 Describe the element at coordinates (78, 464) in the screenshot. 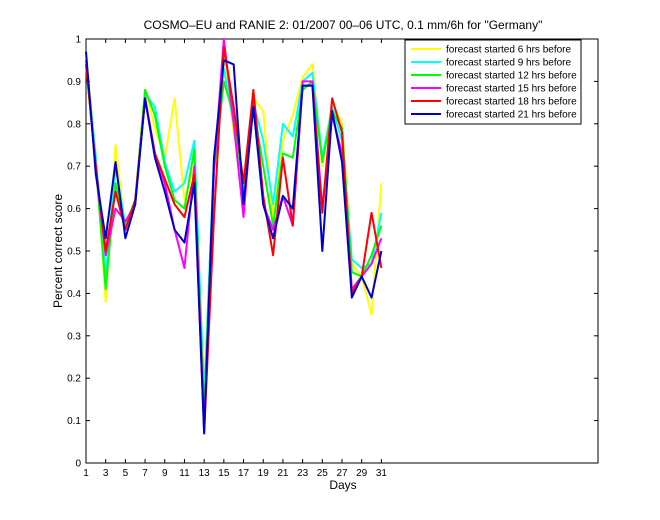

I see `y-tick-label: 0` at that location.